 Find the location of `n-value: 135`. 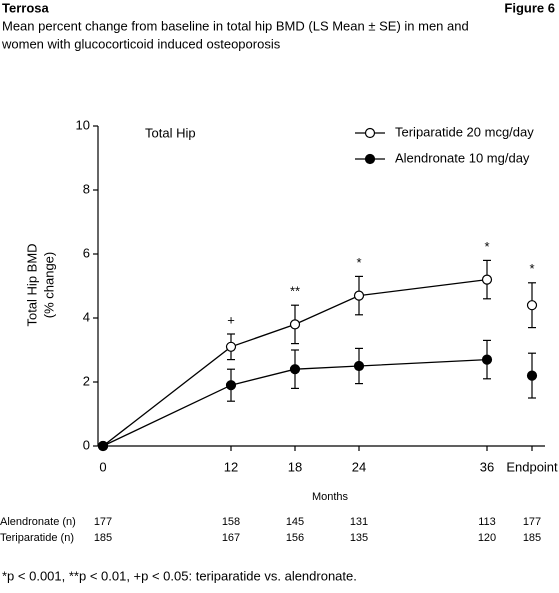

n-value: 135 is located at coordinates (359, 538).